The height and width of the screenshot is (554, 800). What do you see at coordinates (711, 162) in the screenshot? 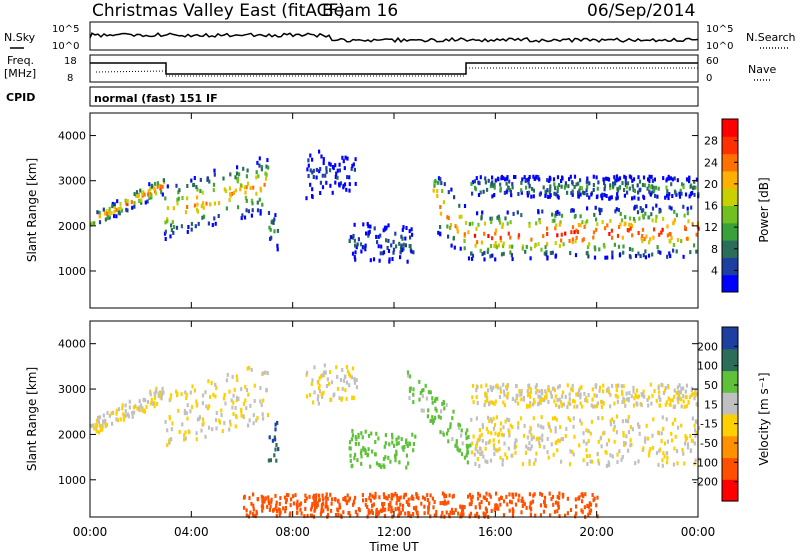
I see `colorbar-tick-label: 24` at bounding box center [711, 162].